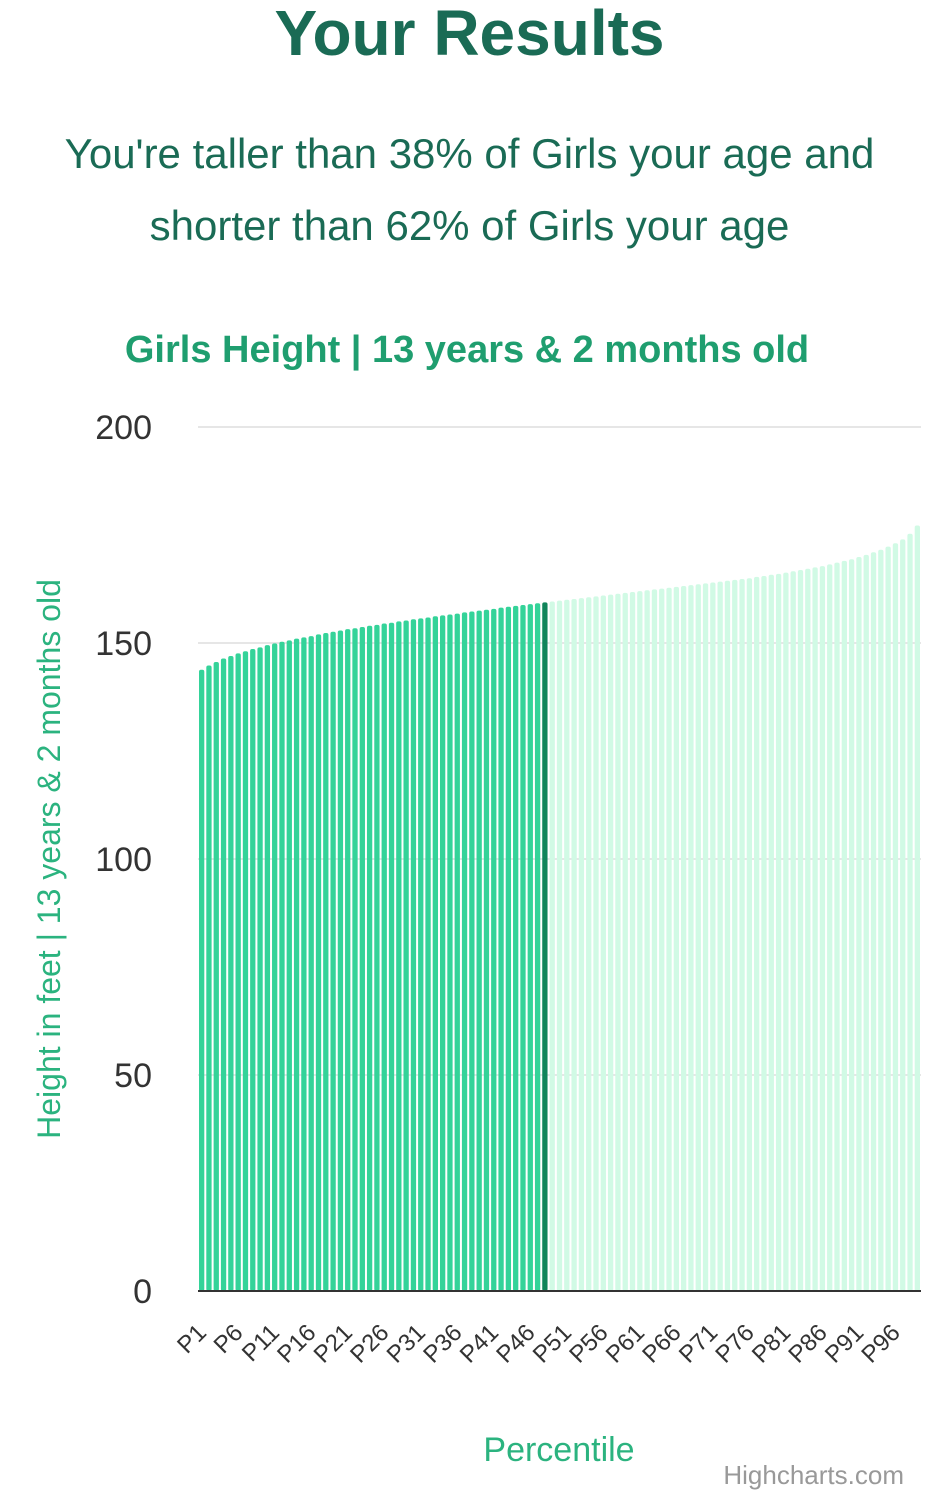 This screenshot has width=939, height=1500. I want to click on bar-p60, so click(632, 941).